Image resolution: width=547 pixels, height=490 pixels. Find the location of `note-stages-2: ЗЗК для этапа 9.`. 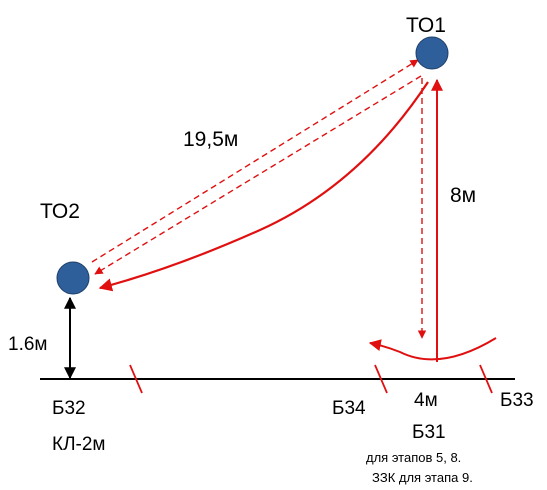

note-stages-2: ЗЗК для этапа 9. is located at coordinates (422, 477).